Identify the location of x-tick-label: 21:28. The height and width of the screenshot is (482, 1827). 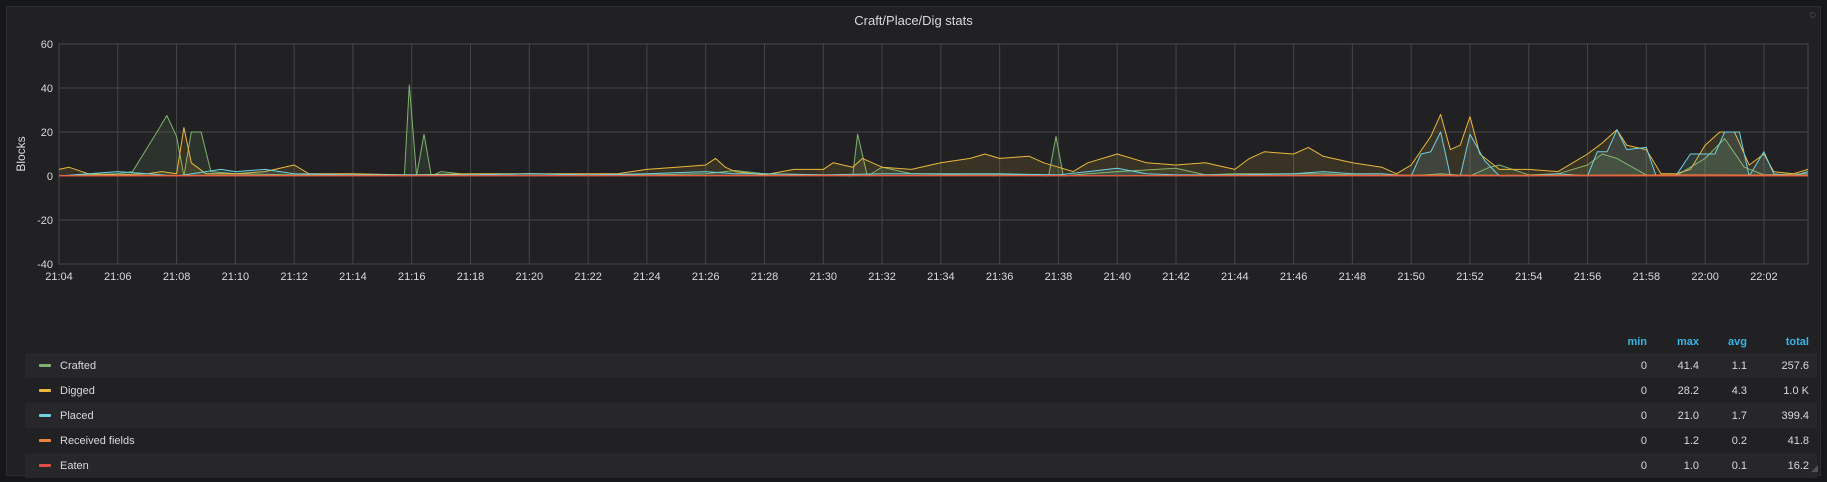
(765, 277).